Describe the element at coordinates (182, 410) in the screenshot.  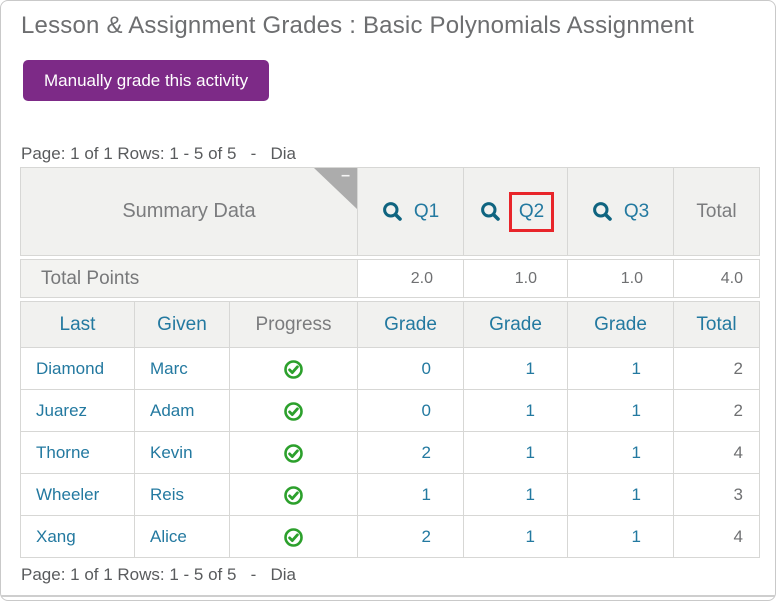
I see `given-name-link: Adam` at that location.